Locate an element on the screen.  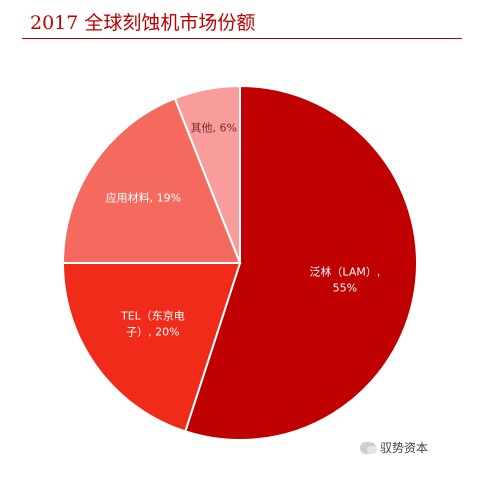
watermark: 驭势资本 is located at coordinates (394, 447).